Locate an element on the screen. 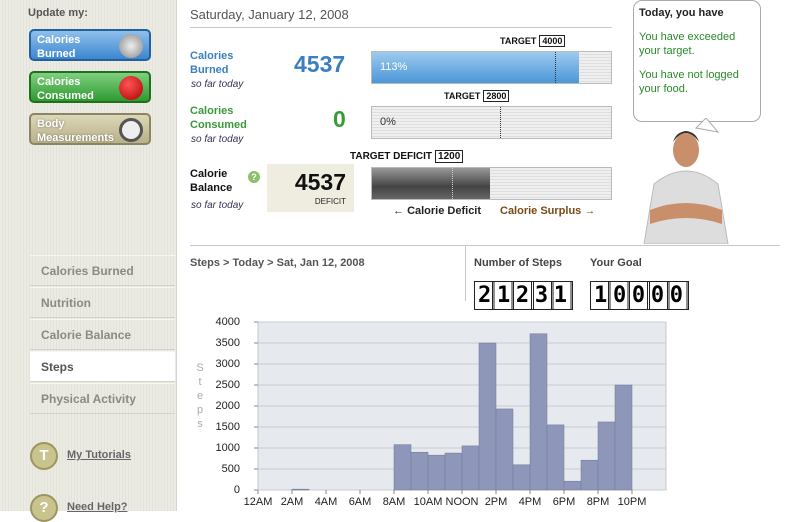  y-tick-label: 1500 is located at coordinates (228, 427).